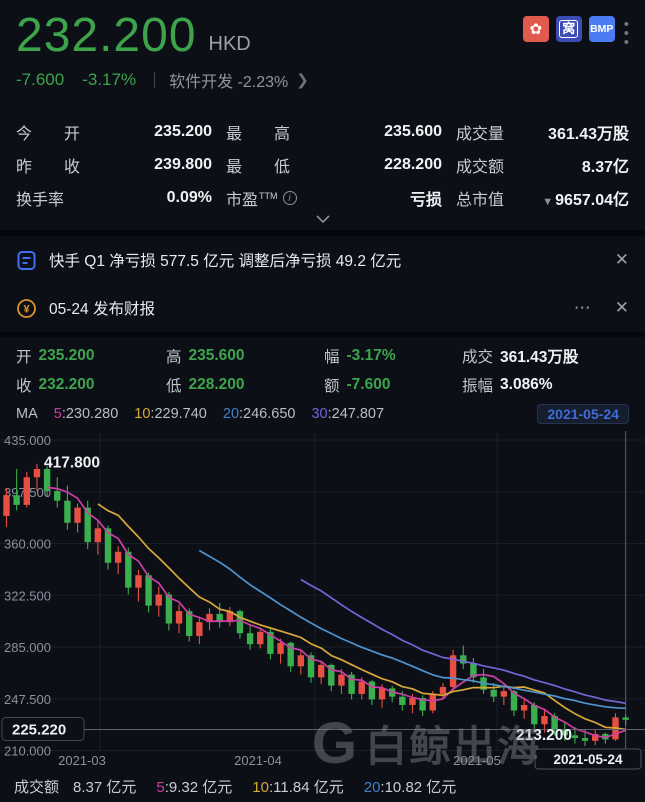 This screenshot has width=645, height=802. What do you see at coordinates (86, 414) in the screenshot?
I see `ma5-value: 5:230.280` at bounding box center [86, 414].